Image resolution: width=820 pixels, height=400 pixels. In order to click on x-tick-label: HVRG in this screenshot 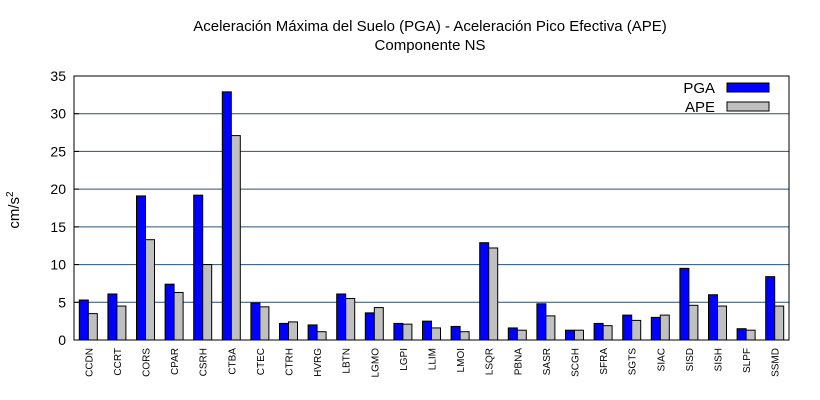, I will do `click(318, 362)`.